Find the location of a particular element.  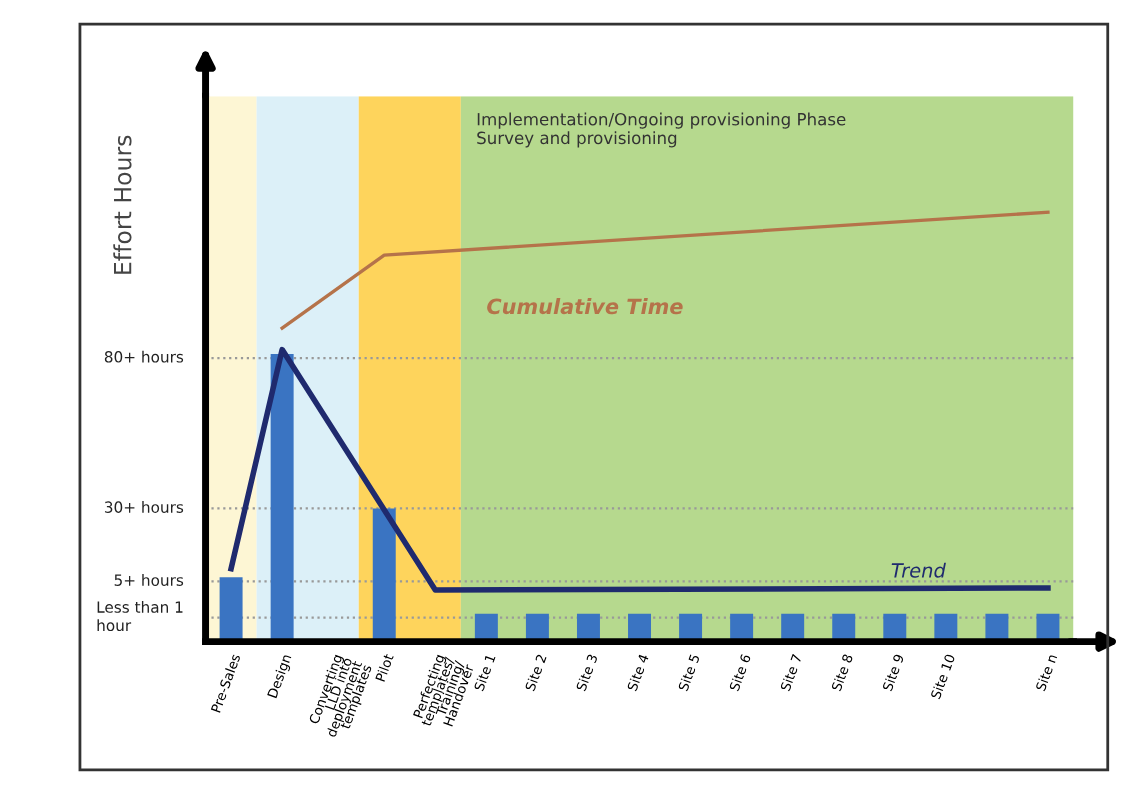

text: Cumulative Time is located at coordinates (585, 306).